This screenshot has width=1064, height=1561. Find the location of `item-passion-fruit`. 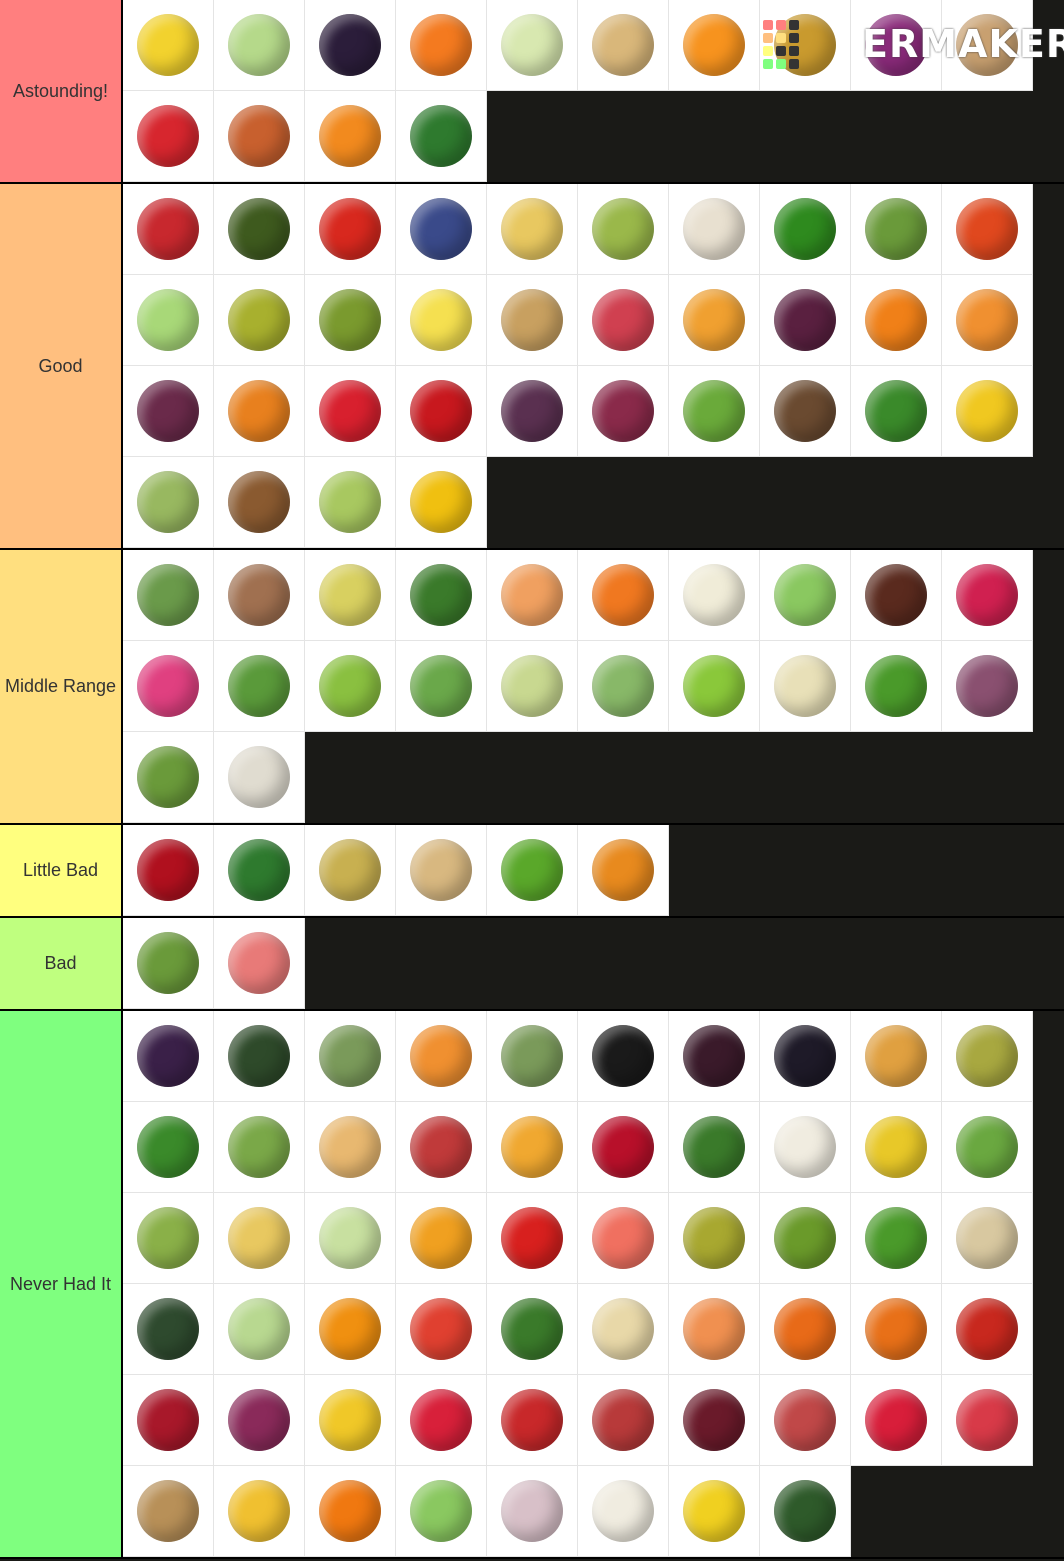

item-passion-fruit is located at coordinates (168, 411).